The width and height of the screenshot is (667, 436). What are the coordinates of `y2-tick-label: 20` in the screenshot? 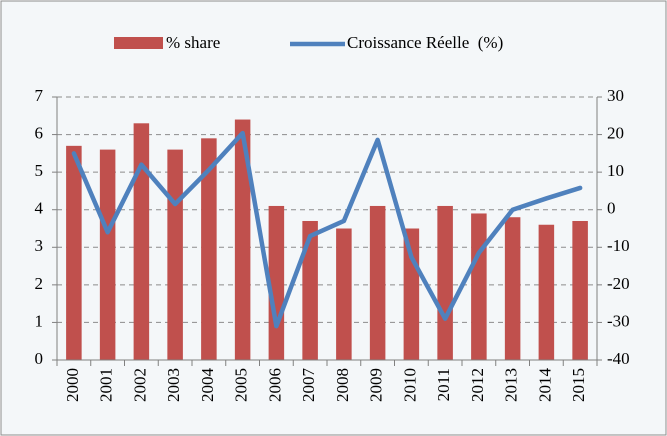 It's located at (615, 132).